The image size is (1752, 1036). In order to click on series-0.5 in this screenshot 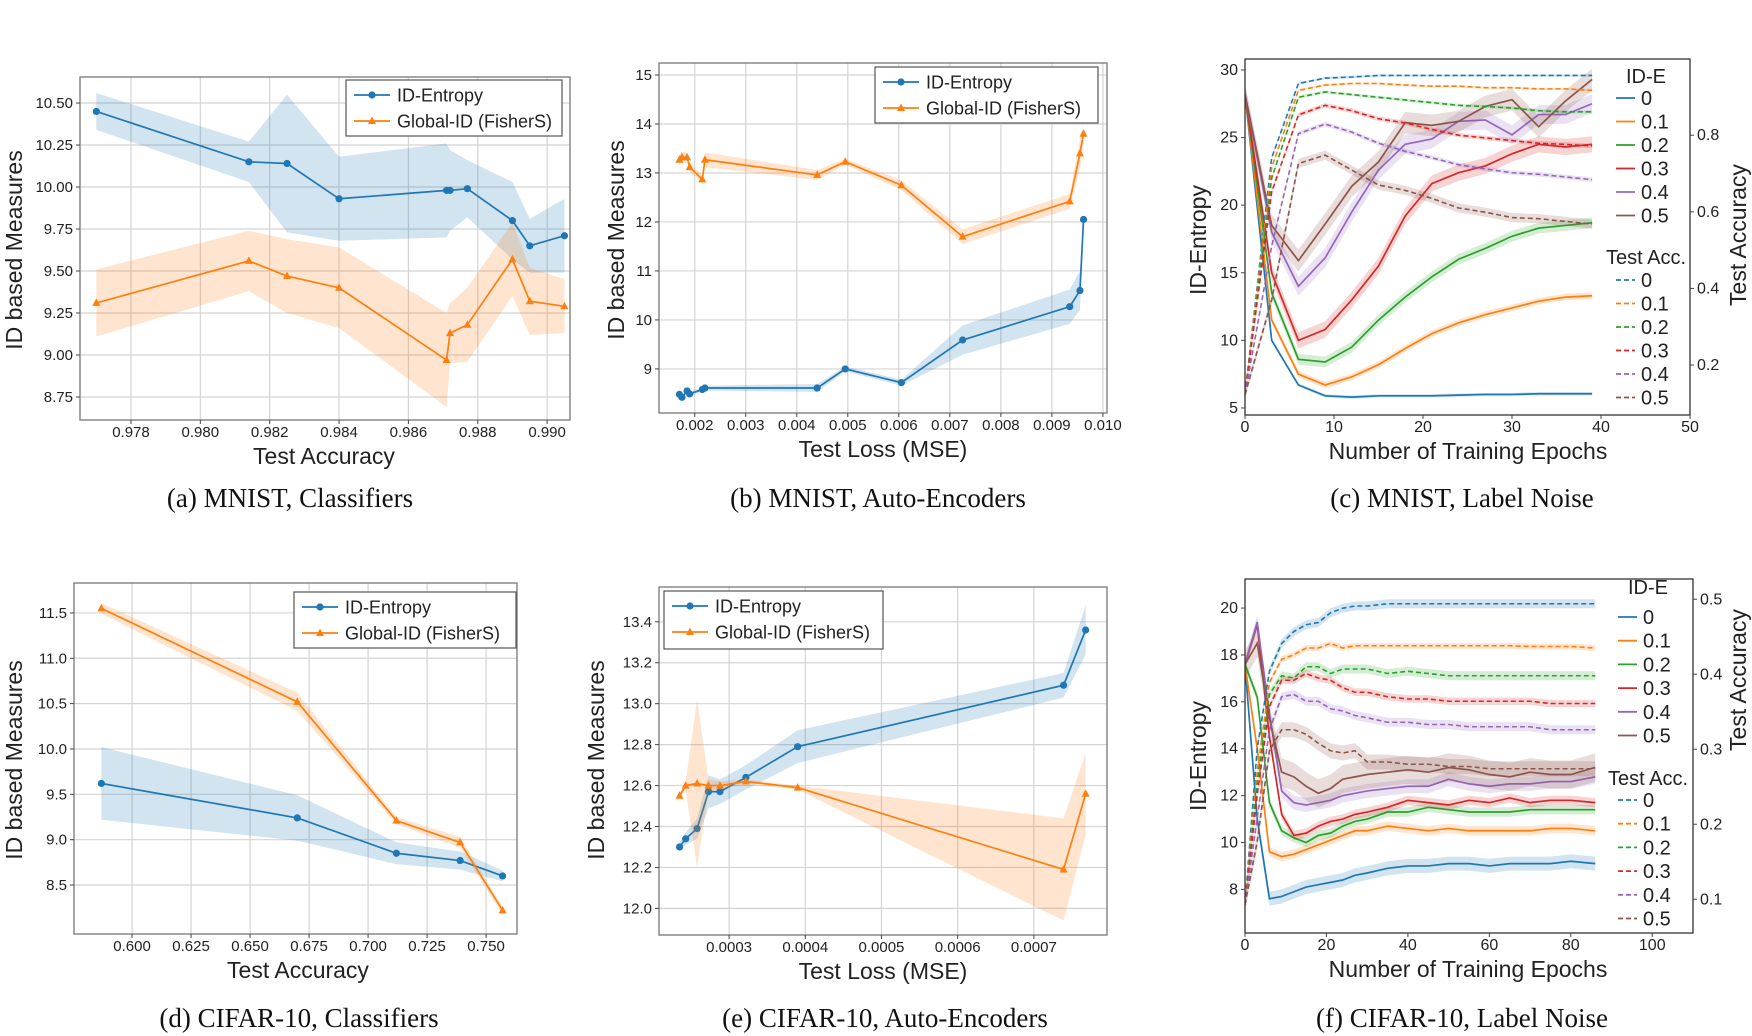, I will do `click(1419, 170)`.